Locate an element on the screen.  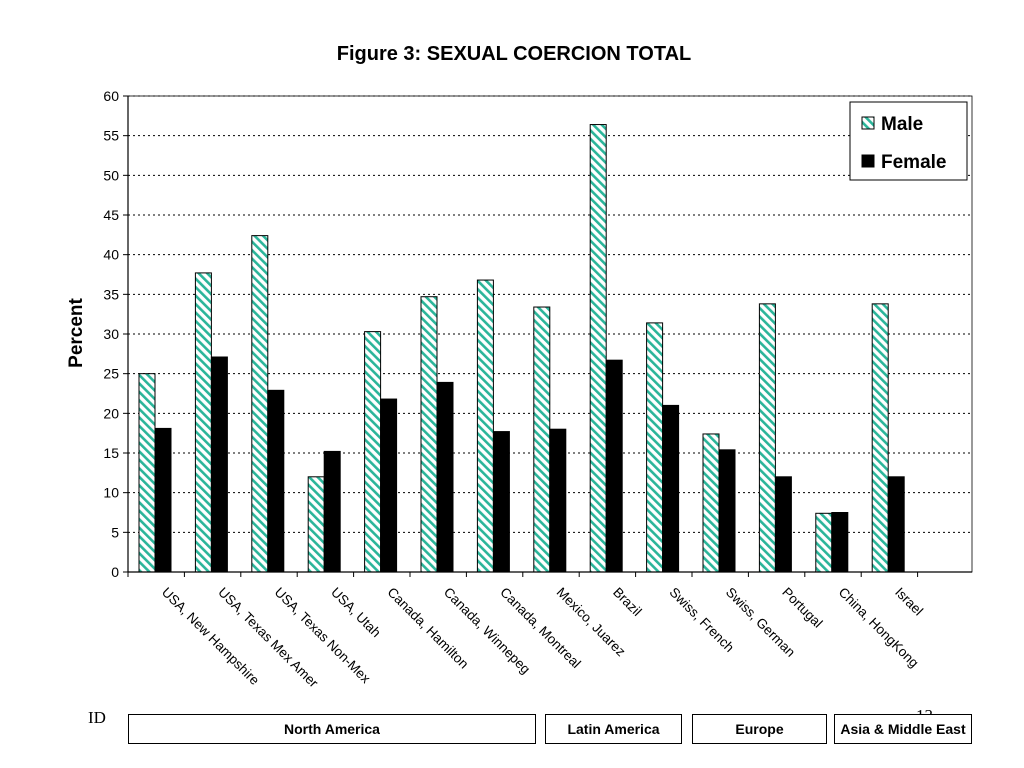
y-tick-label: 50 is located at coordinates (111, 175).